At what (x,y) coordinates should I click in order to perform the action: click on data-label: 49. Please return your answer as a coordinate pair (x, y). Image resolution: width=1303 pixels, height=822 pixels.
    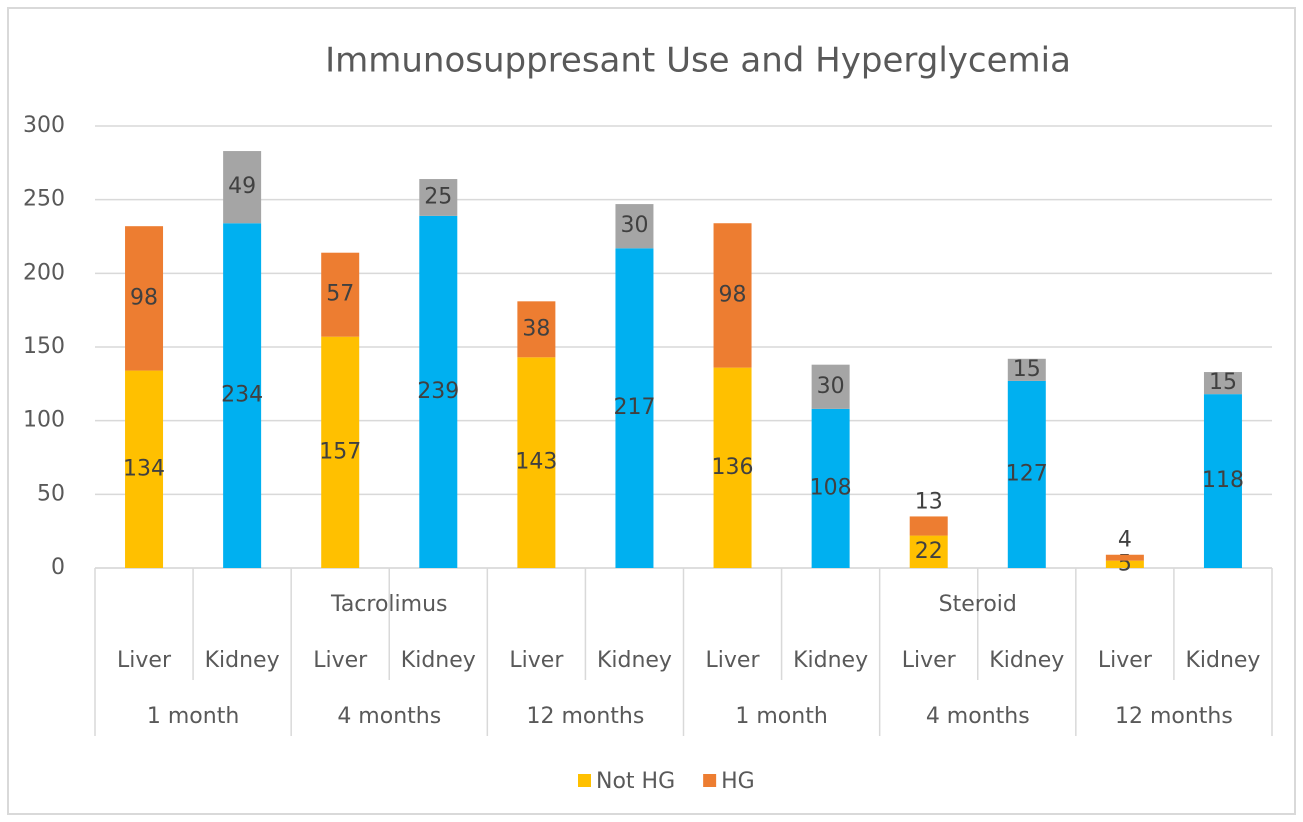
    Looking at the image, I should click on (242, 186).